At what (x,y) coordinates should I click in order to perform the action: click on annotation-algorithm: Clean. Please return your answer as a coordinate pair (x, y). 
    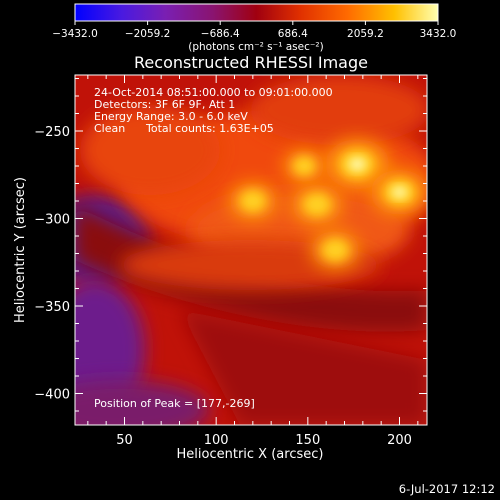
    Looking at the image, I should click on (109, 128).